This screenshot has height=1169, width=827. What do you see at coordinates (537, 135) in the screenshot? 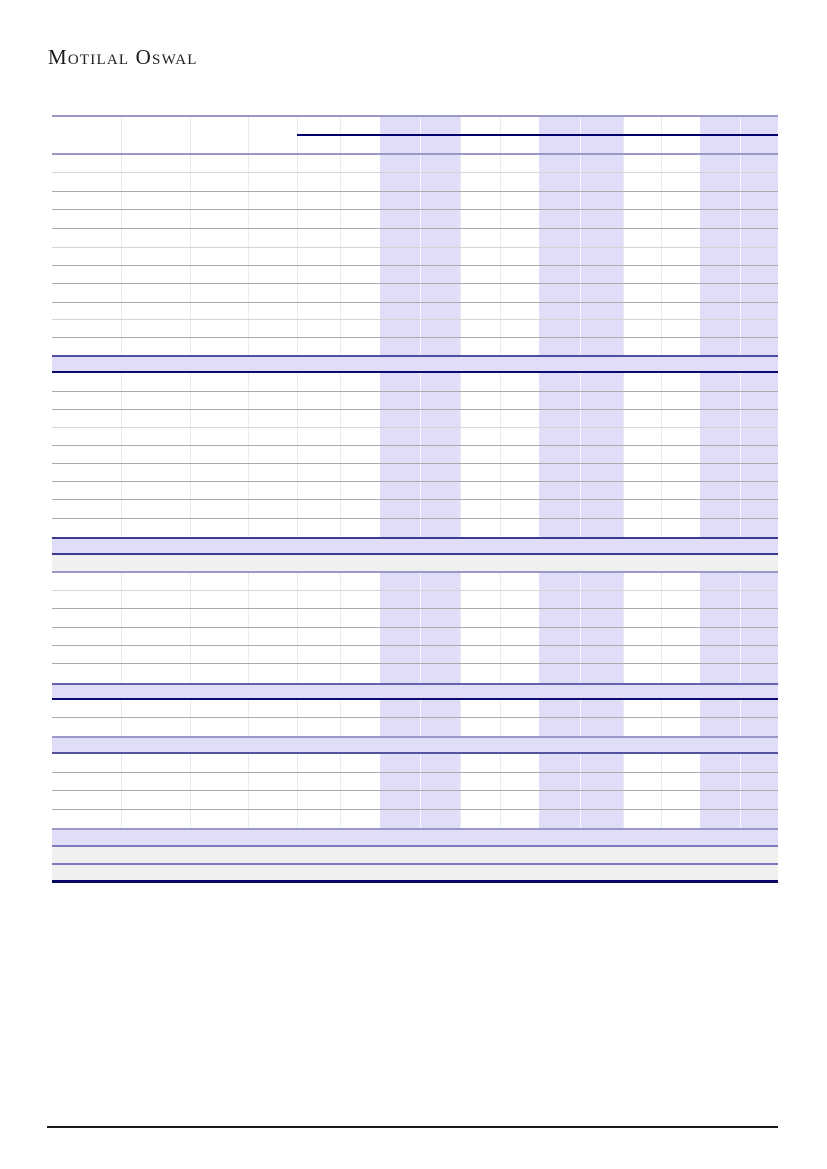
I see `header-partial-underline` at bounding box center [537, 135].